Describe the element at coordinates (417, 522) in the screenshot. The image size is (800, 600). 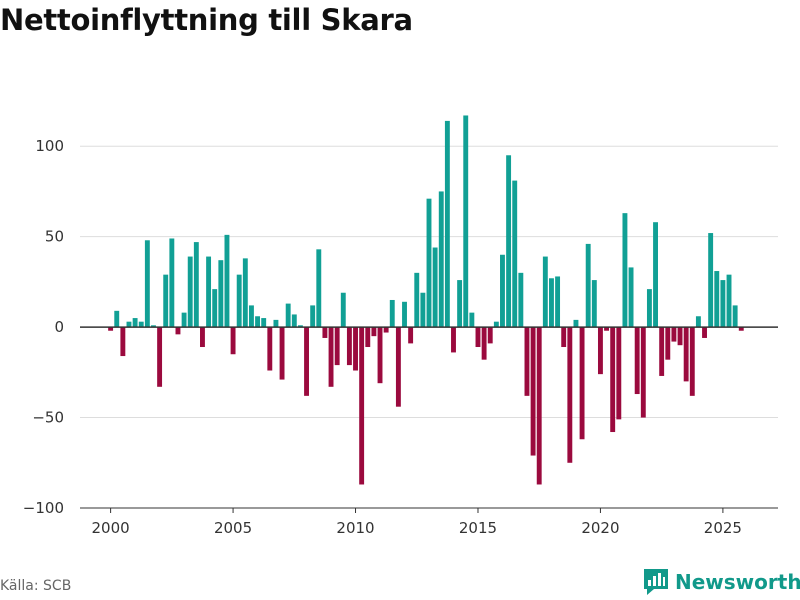
I see `x-axis-ticks: 2000 2005 2010 2015 2020 2025` at that location.